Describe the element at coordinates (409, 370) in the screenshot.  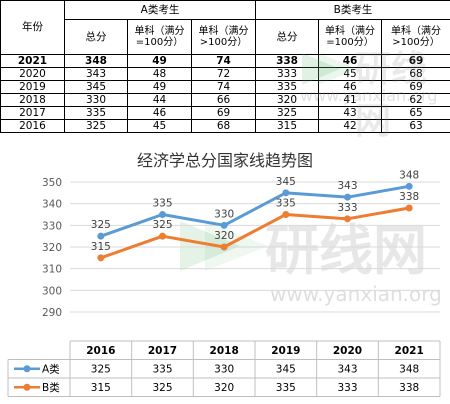
I see `data-table-value: 348` at that location.